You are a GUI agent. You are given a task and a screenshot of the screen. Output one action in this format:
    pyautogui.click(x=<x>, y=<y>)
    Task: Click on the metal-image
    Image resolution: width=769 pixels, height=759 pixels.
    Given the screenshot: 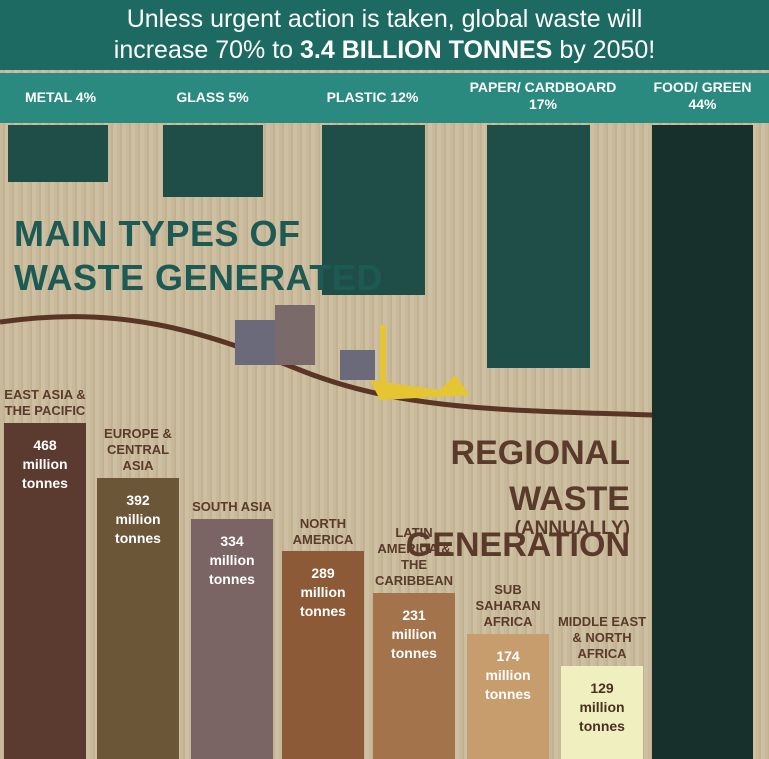 What is the action you would take?
    pyautogui.click(x=58, y=153)
    